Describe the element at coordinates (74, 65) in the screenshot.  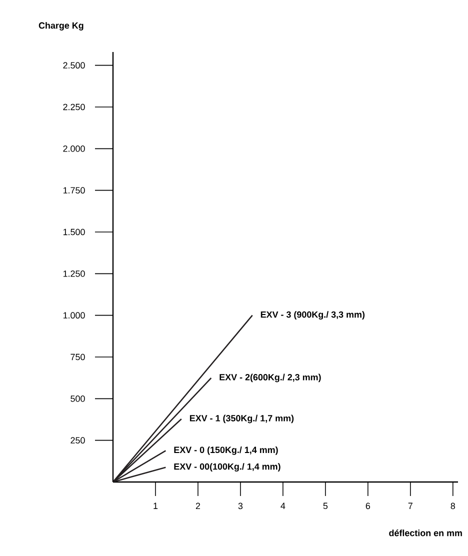
I see `y-tick-label: 2.500` at that location.